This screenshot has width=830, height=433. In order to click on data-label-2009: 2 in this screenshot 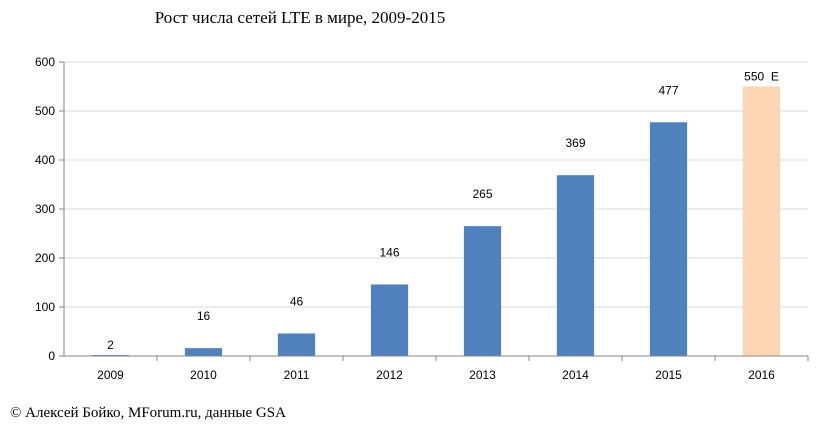, I will do `click(110, 345)`.